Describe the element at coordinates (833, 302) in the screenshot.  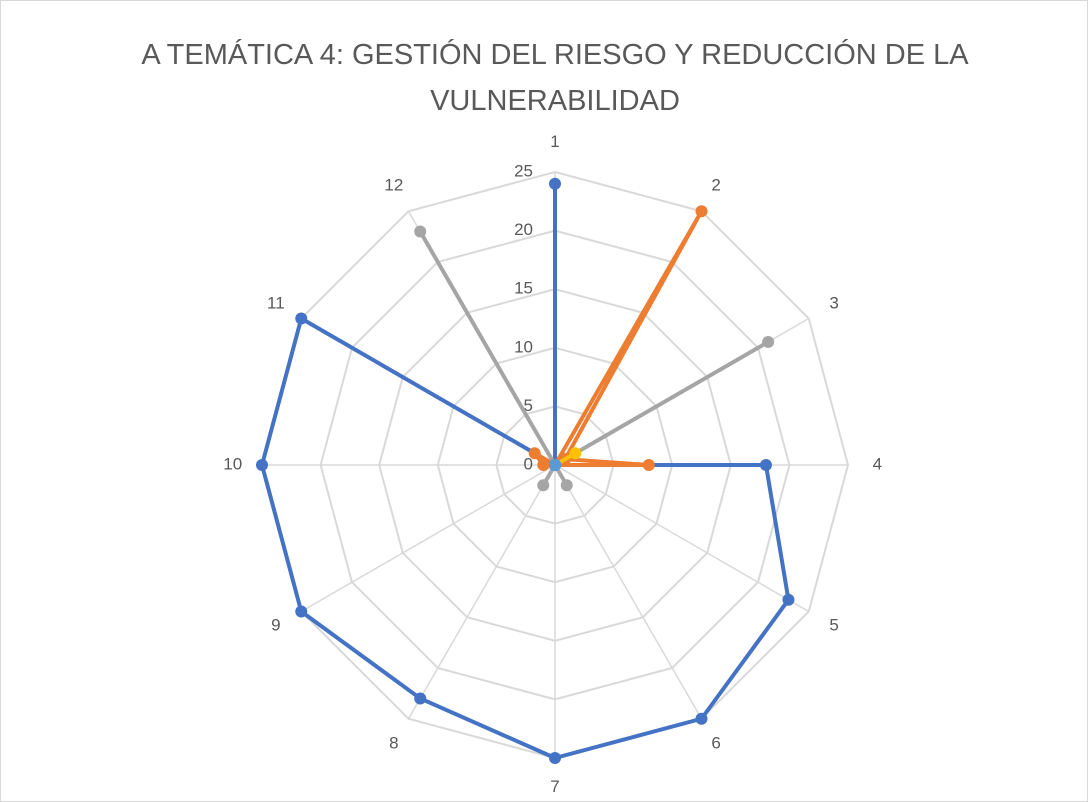
I see `axis-label: 3` at that location.